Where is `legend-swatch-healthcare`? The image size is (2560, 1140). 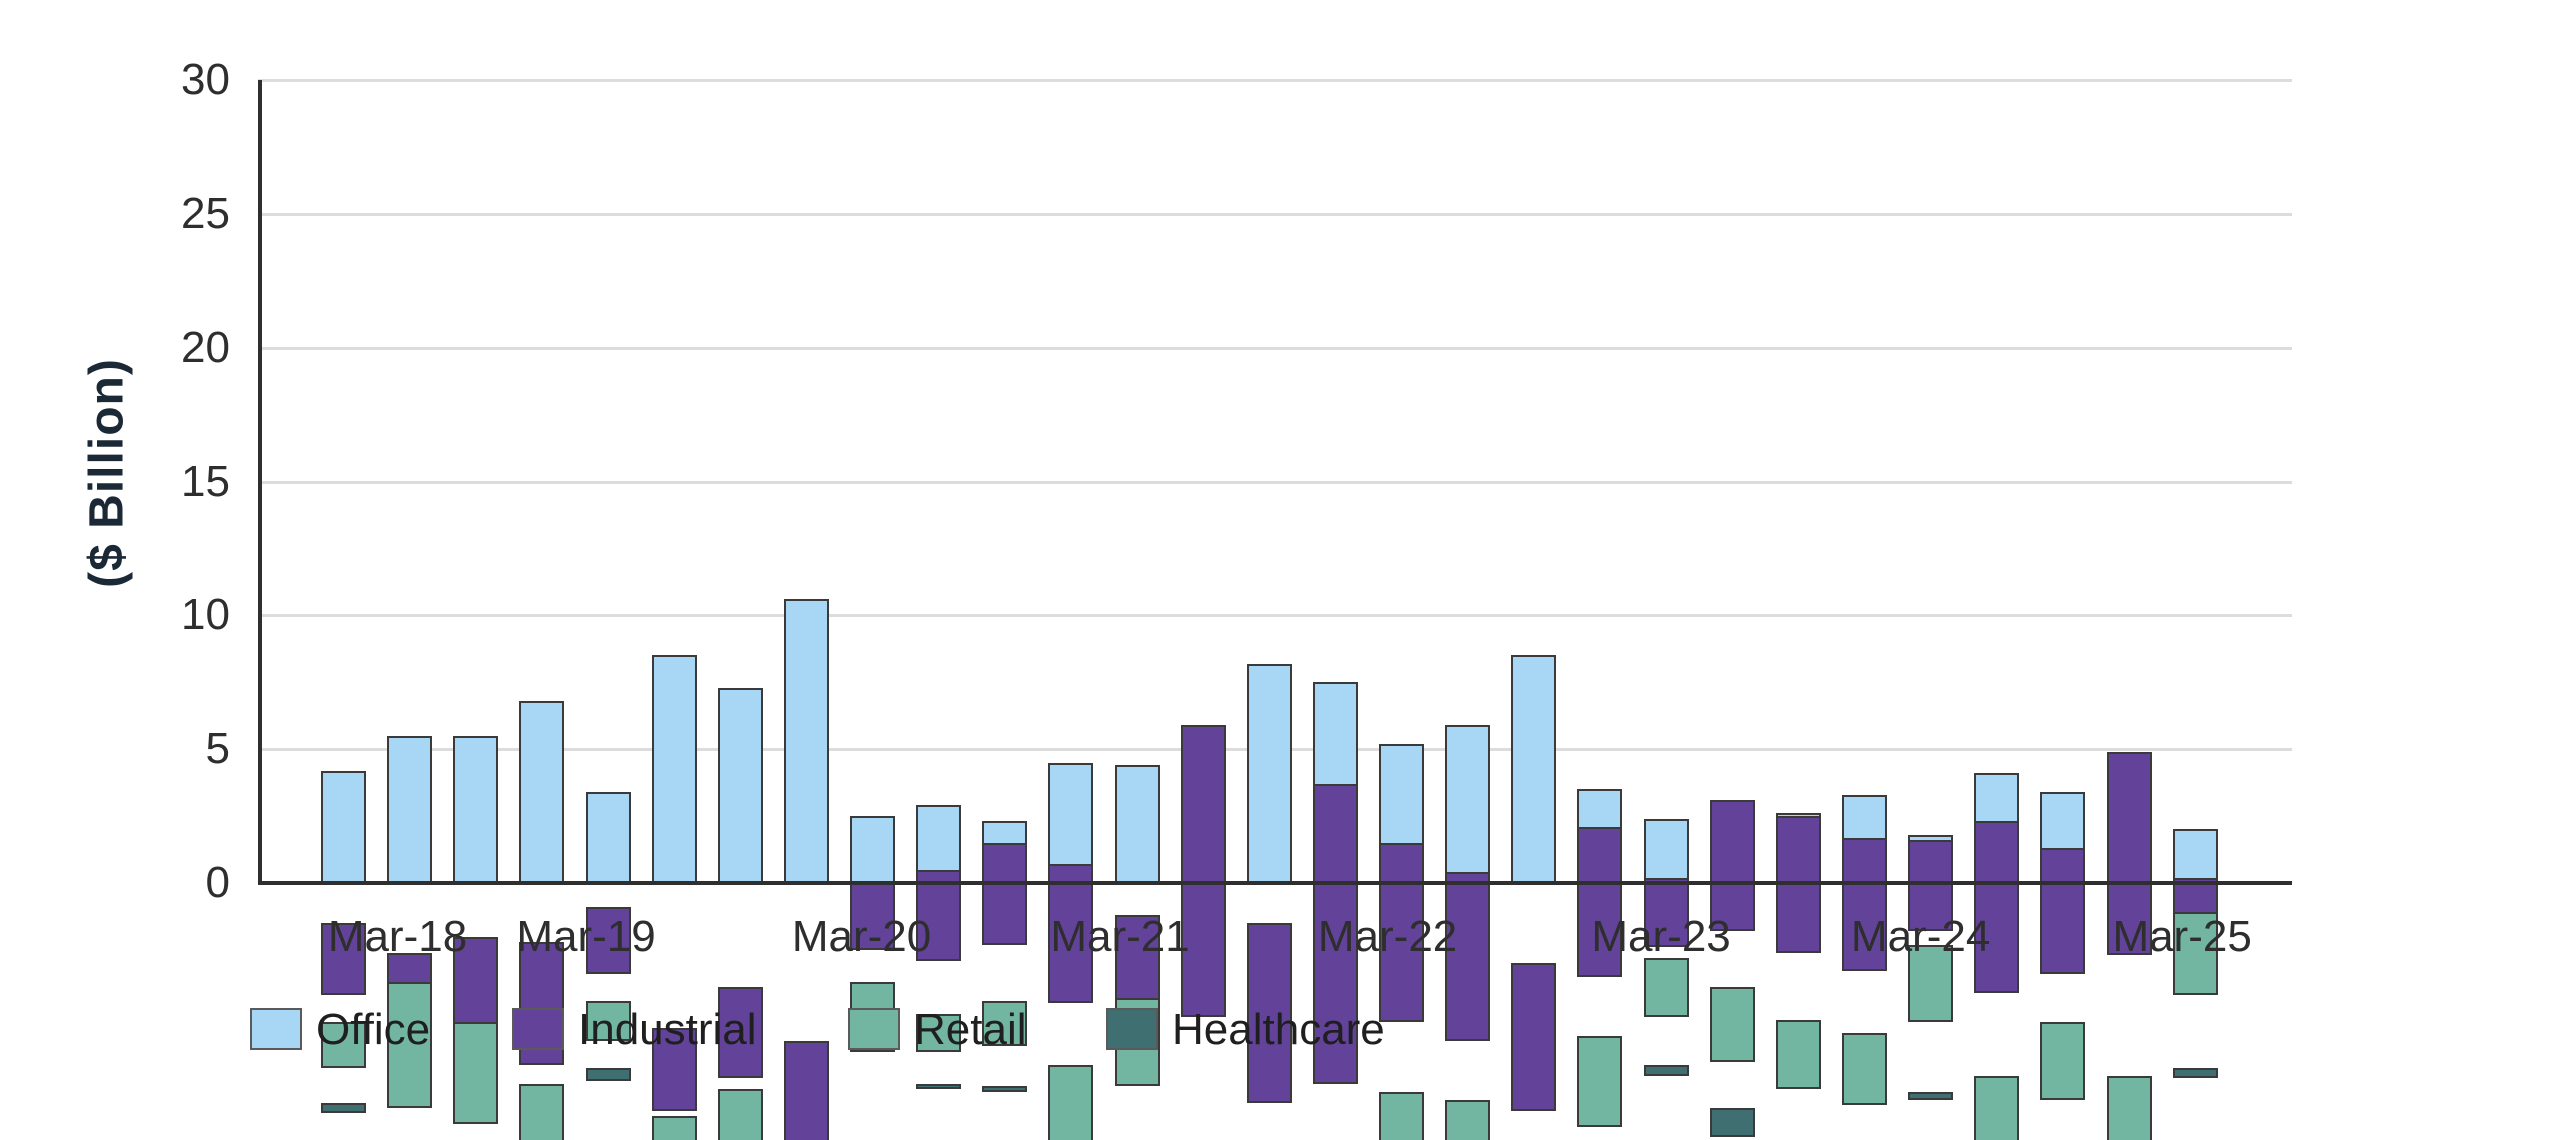
legend-swatch-healthcare is located at coordinates (1132, 1029).